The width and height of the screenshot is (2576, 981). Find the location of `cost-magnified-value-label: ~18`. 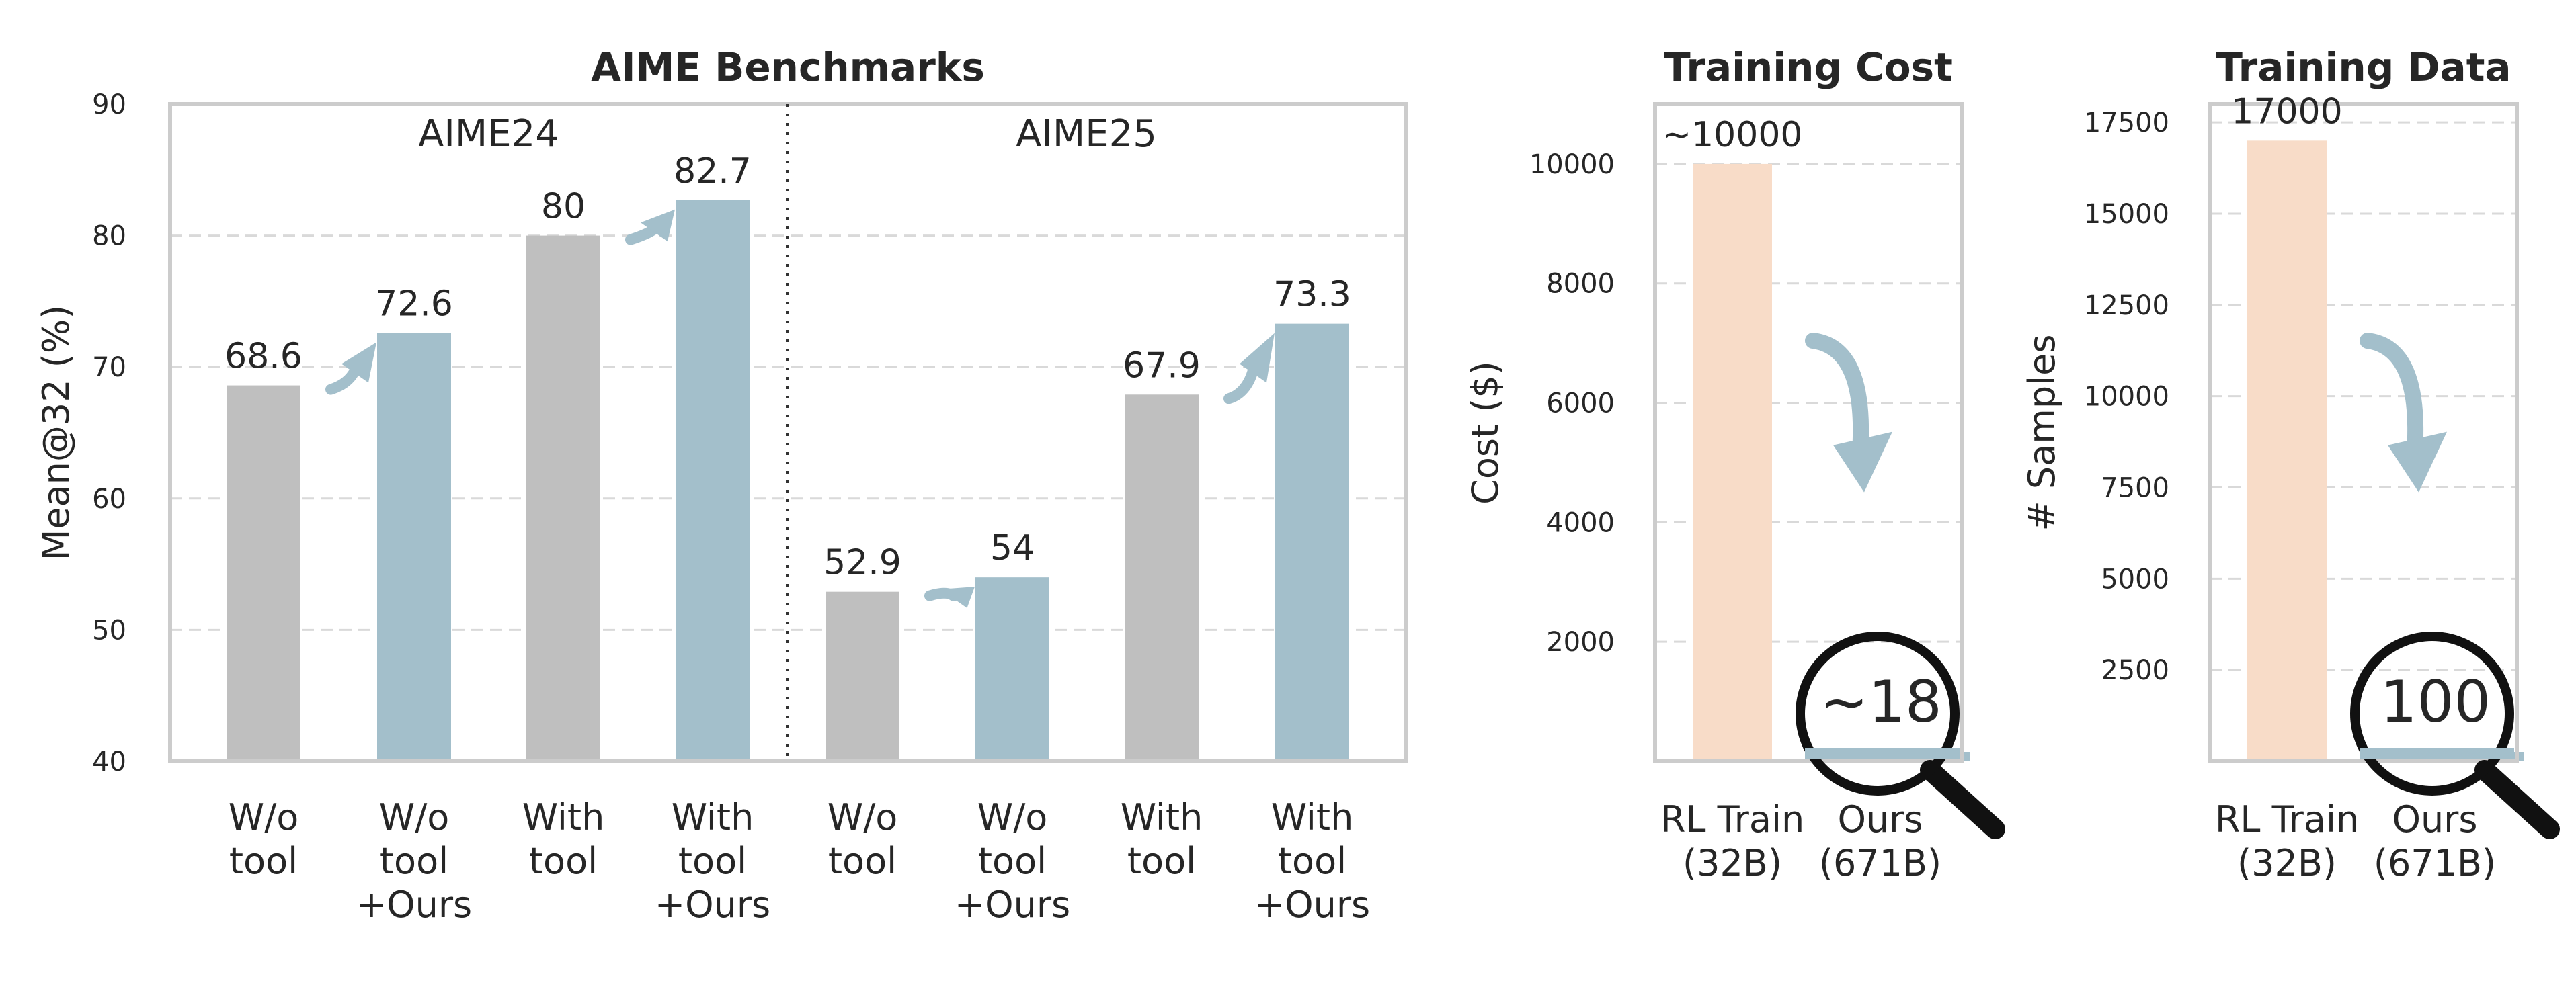

cost-magnified-value-label: ~18 is located at coordinates (1881, 702).